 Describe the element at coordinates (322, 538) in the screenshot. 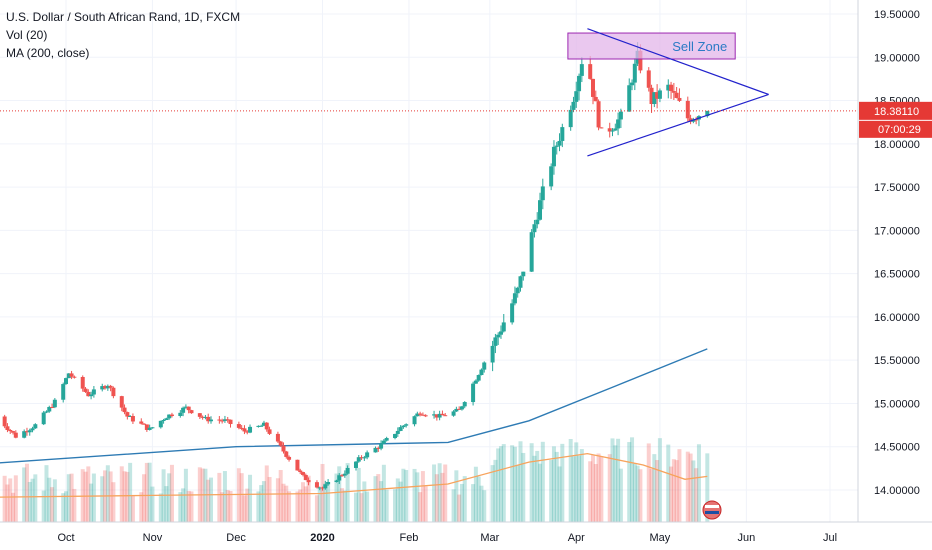

I see `time-tick-label: 2020` at that location.